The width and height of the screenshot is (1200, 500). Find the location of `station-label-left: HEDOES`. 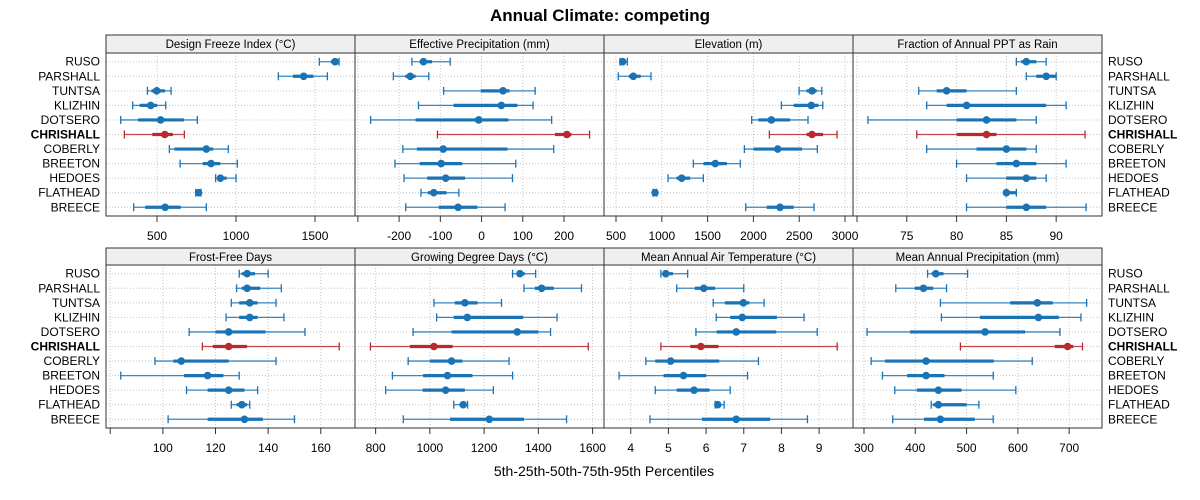

station-label-left: HEDOES is located at coordinates (74, 390).